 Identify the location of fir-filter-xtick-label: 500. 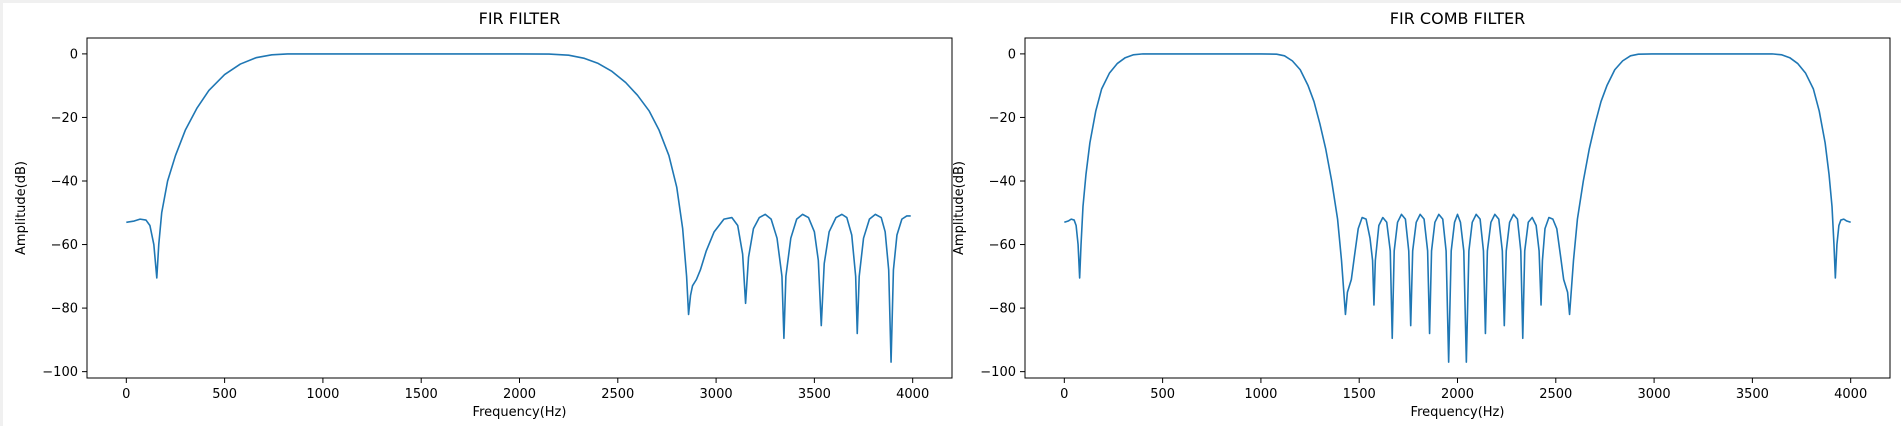
(224, 394).